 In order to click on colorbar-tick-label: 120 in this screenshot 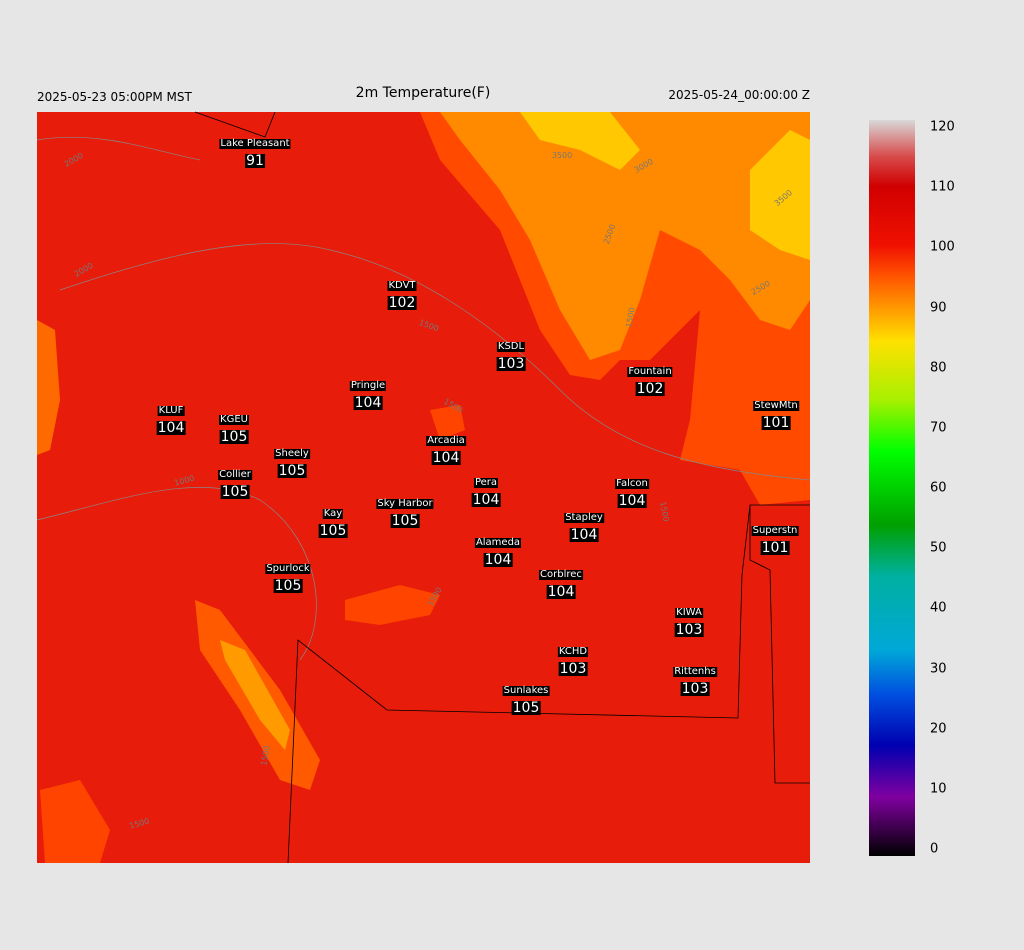, I will do `click(942, 127)`.